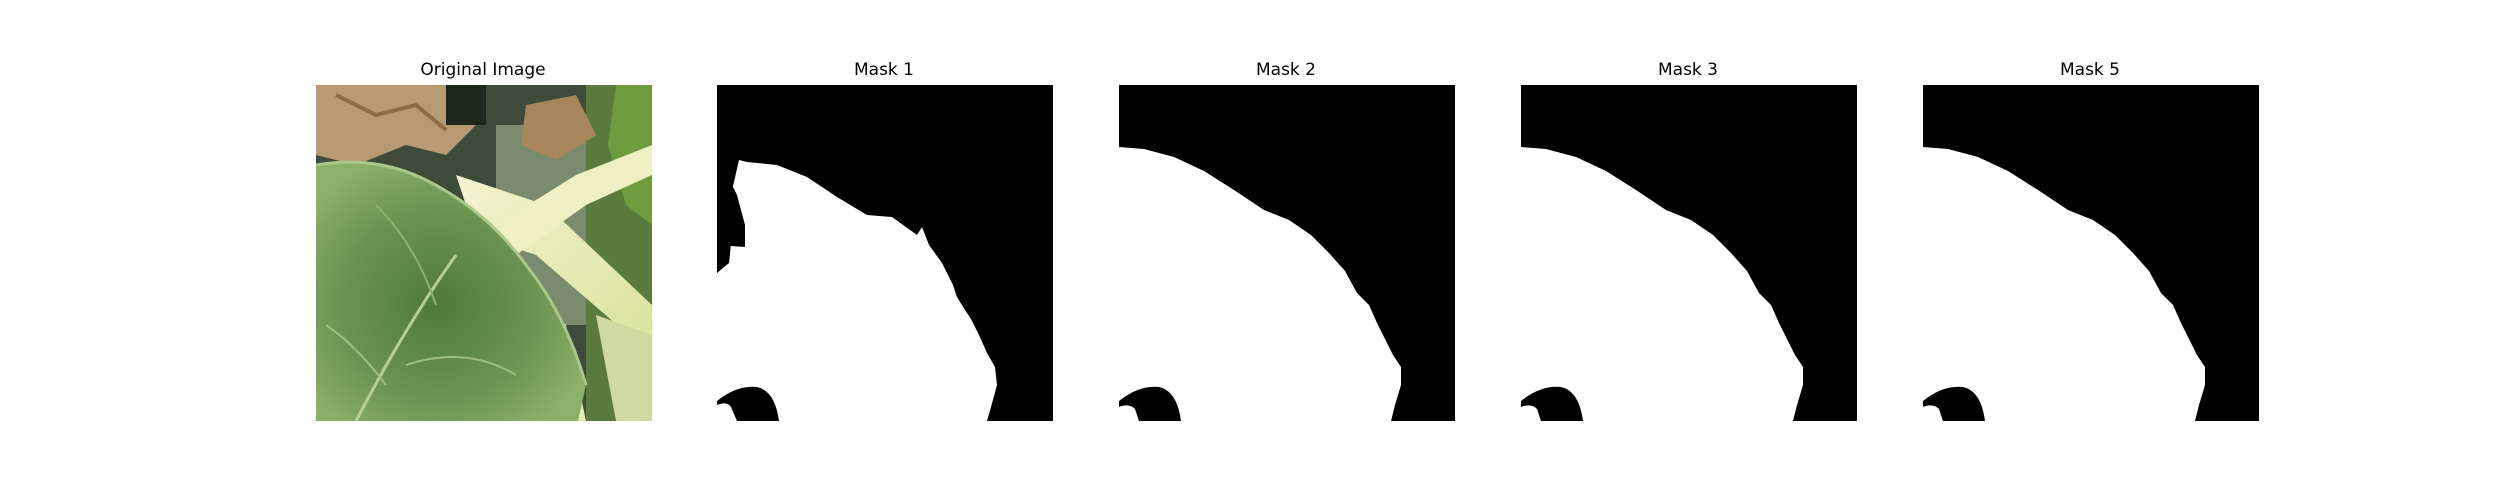  I want to click on mask-5-title: Mask 5, so click(2089, 70).